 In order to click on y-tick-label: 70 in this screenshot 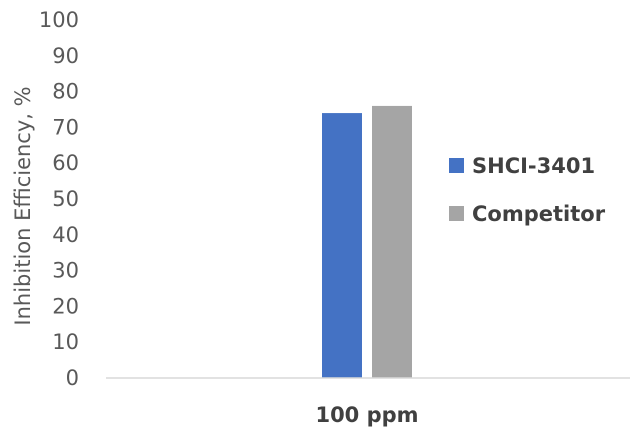, I will do `click(65, 127)`.